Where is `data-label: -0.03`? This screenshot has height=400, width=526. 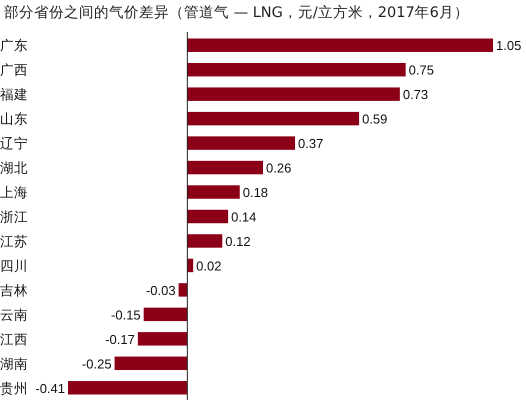 data-label: -0.03 is located at coordinates (161, 290).